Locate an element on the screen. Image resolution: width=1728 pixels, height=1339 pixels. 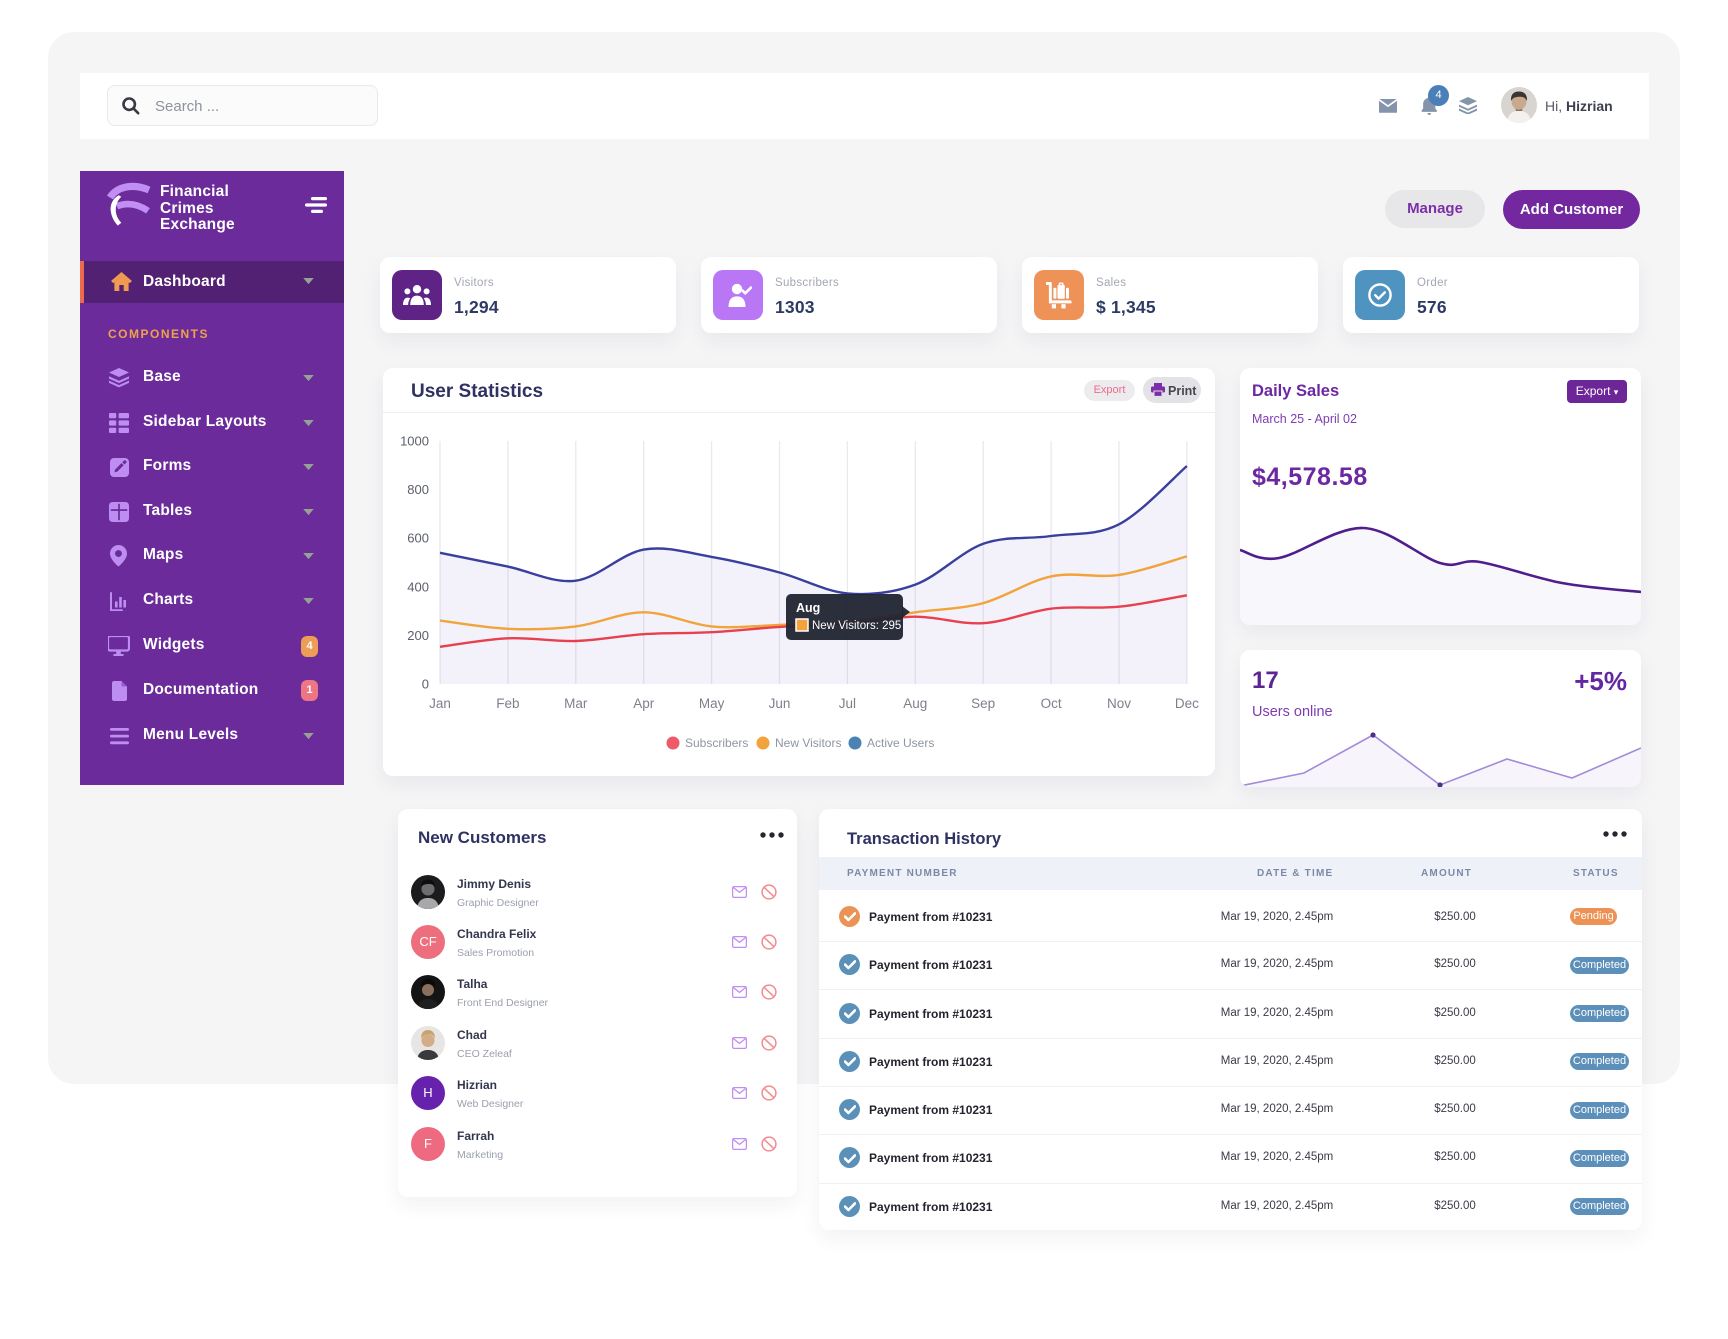
svg-text: Feb is located at coordinates (507, 703).